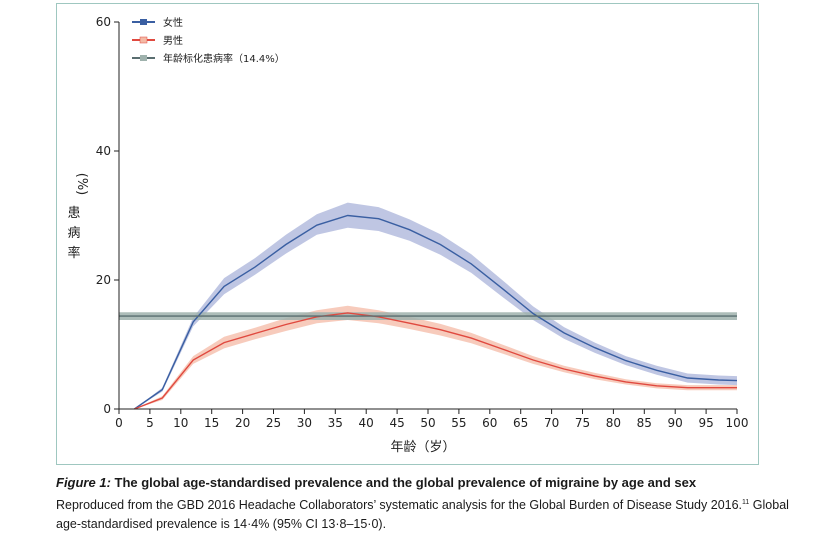  Describe the element at coordinates (150, 423) in the screenshot. I see `x-tick-label: 5` at that location.